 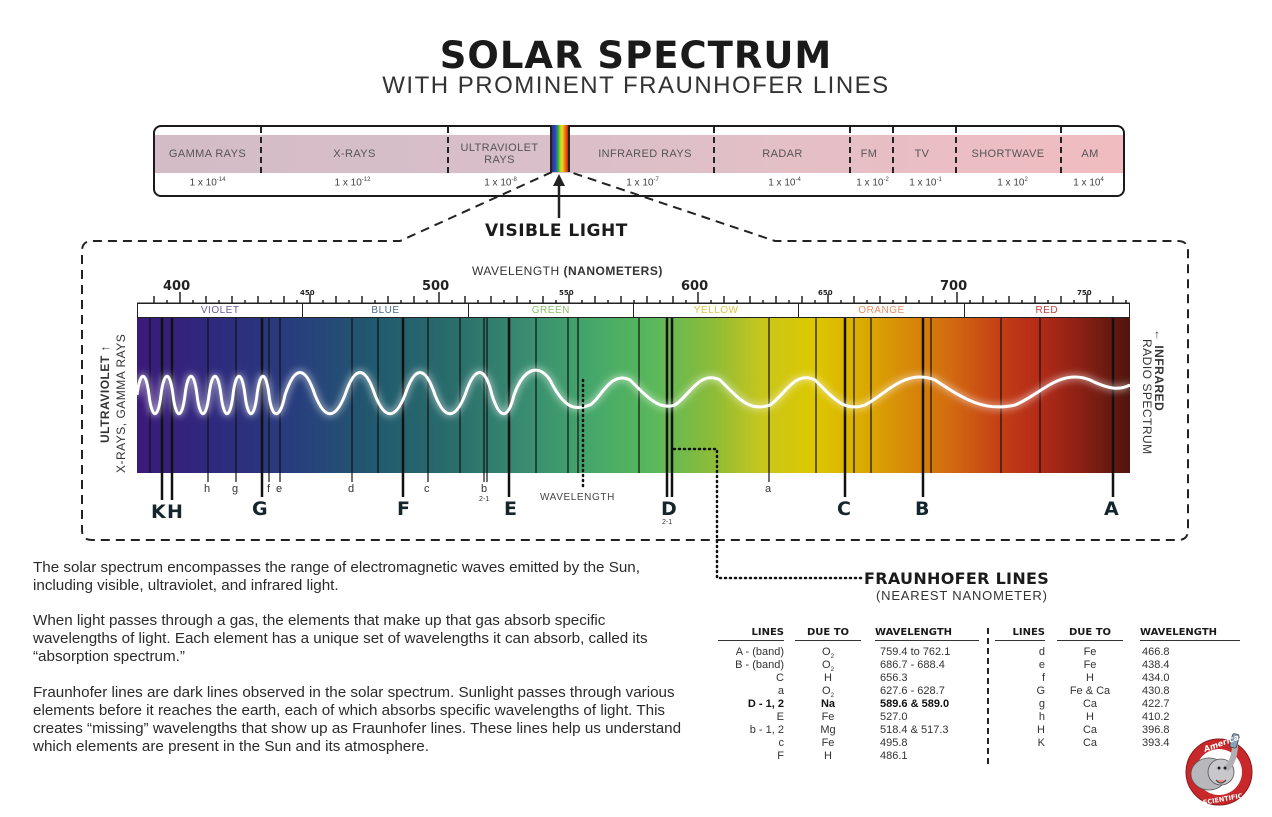 I want to click on row-wavelength: 518.4 & 517.3, so click(x=914, y=730).